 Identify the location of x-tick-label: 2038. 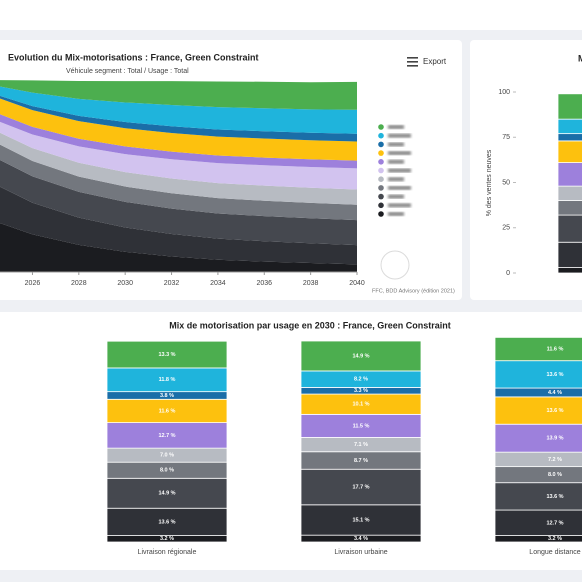
(311, 283).